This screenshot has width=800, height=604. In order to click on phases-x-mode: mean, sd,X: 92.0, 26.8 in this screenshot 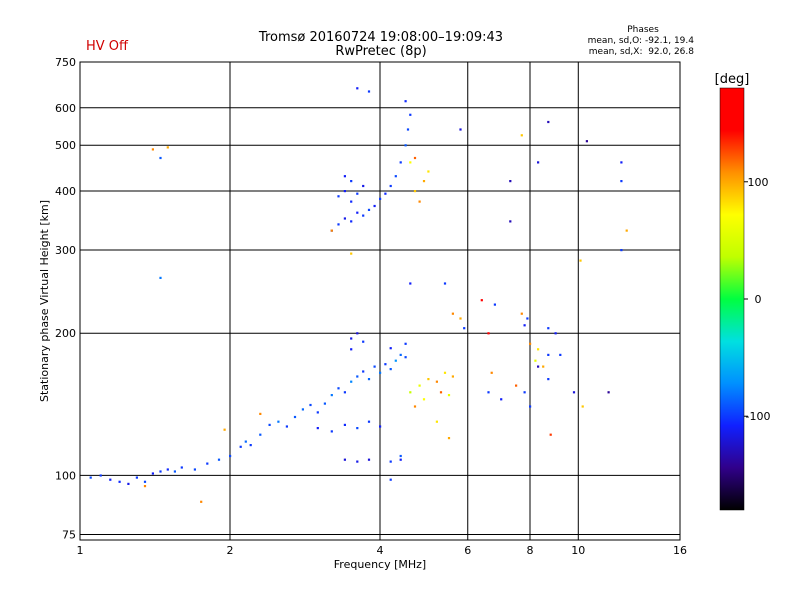, I will do `click(642, 52)`.